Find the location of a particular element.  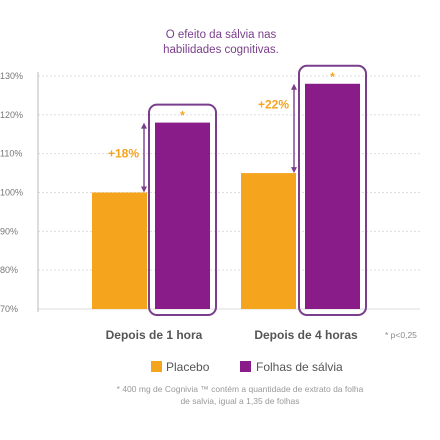

y-tick-label: 100% is located at coordinates (11, 193).